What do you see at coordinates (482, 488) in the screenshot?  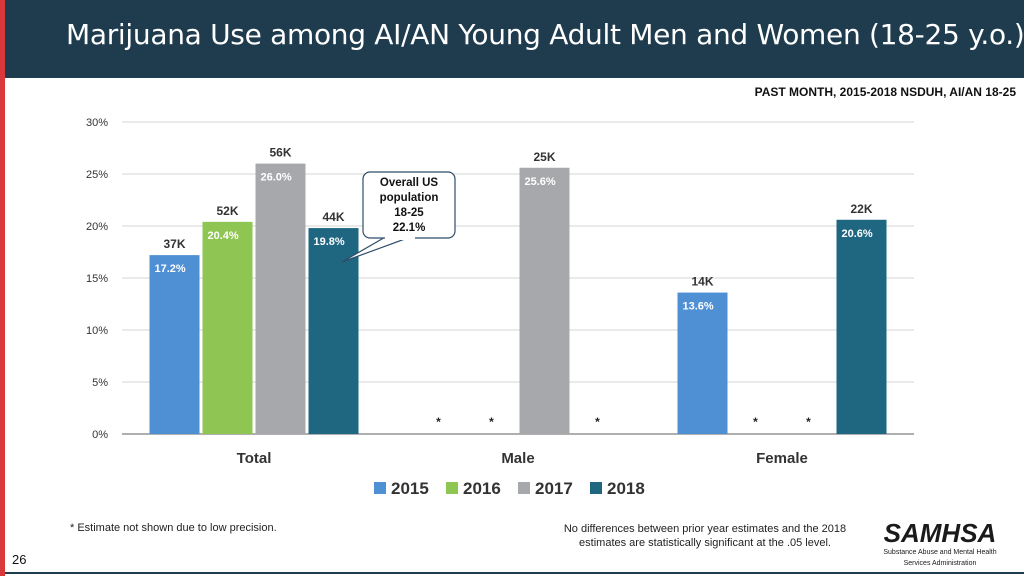 I see `legend-label: 2016` at bounding box center [482, 488].